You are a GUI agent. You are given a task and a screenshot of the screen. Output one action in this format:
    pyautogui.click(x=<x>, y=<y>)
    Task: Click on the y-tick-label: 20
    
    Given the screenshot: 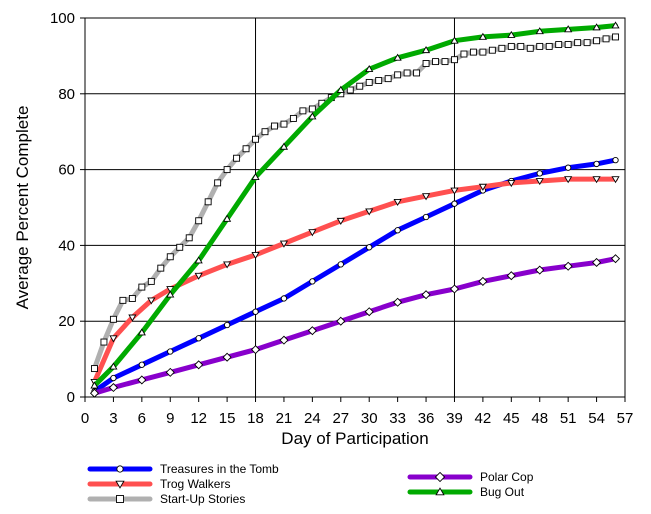 What is the action you would take?
    pyautogui.click(x=66, y=321)
    